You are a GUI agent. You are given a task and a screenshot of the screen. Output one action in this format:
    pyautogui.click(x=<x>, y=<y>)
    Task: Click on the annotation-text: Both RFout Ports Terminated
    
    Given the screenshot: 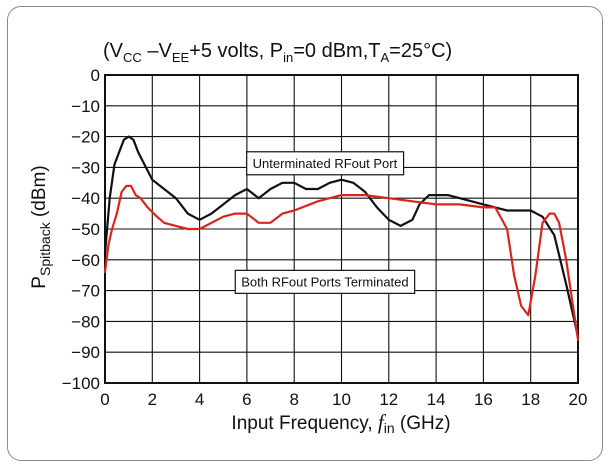 What is the action you would take?
    pyautogui.click(x=324, y=281)
    